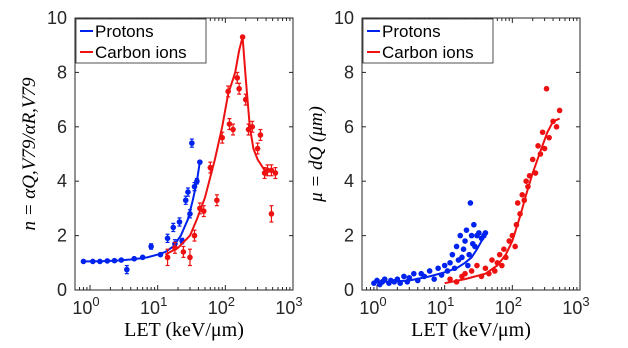  I want to click on x-tick-label: 10⁰, so click(372, 306).